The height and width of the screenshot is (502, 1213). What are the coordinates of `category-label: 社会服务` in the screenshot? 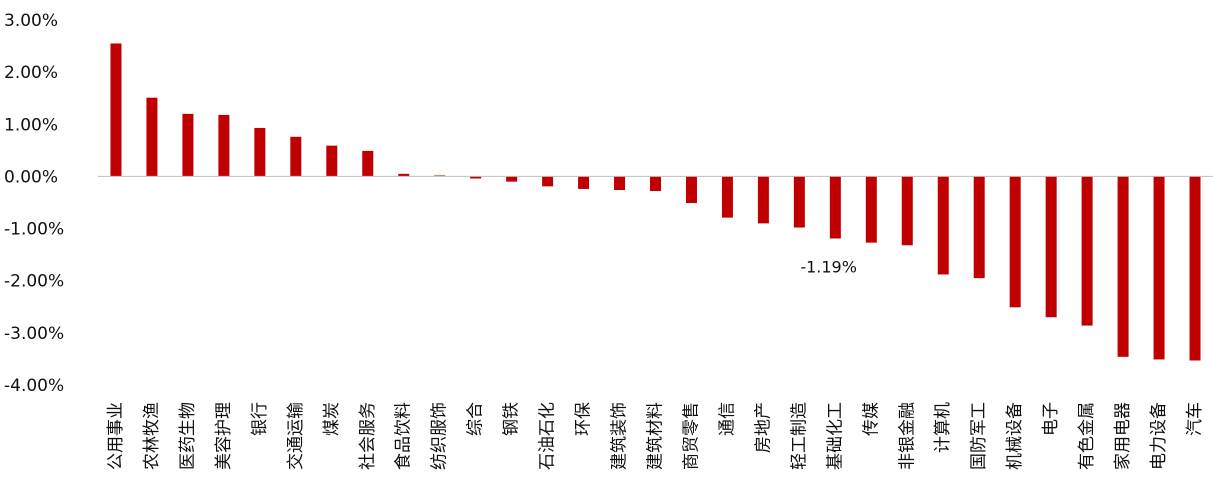 It's located at (368, 436).